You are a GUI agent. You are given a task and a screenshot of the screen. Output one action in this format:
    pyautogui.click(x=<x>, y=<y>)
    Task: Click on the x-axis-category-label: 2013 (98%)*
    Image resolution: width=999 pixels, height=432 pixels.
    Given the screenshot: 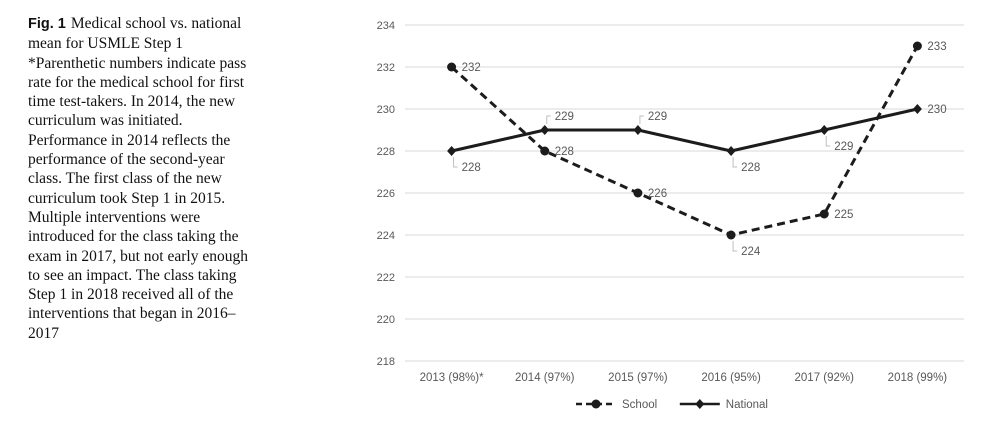 What is the action you would take?
    pyautogui.click(x=452, y=378)
    